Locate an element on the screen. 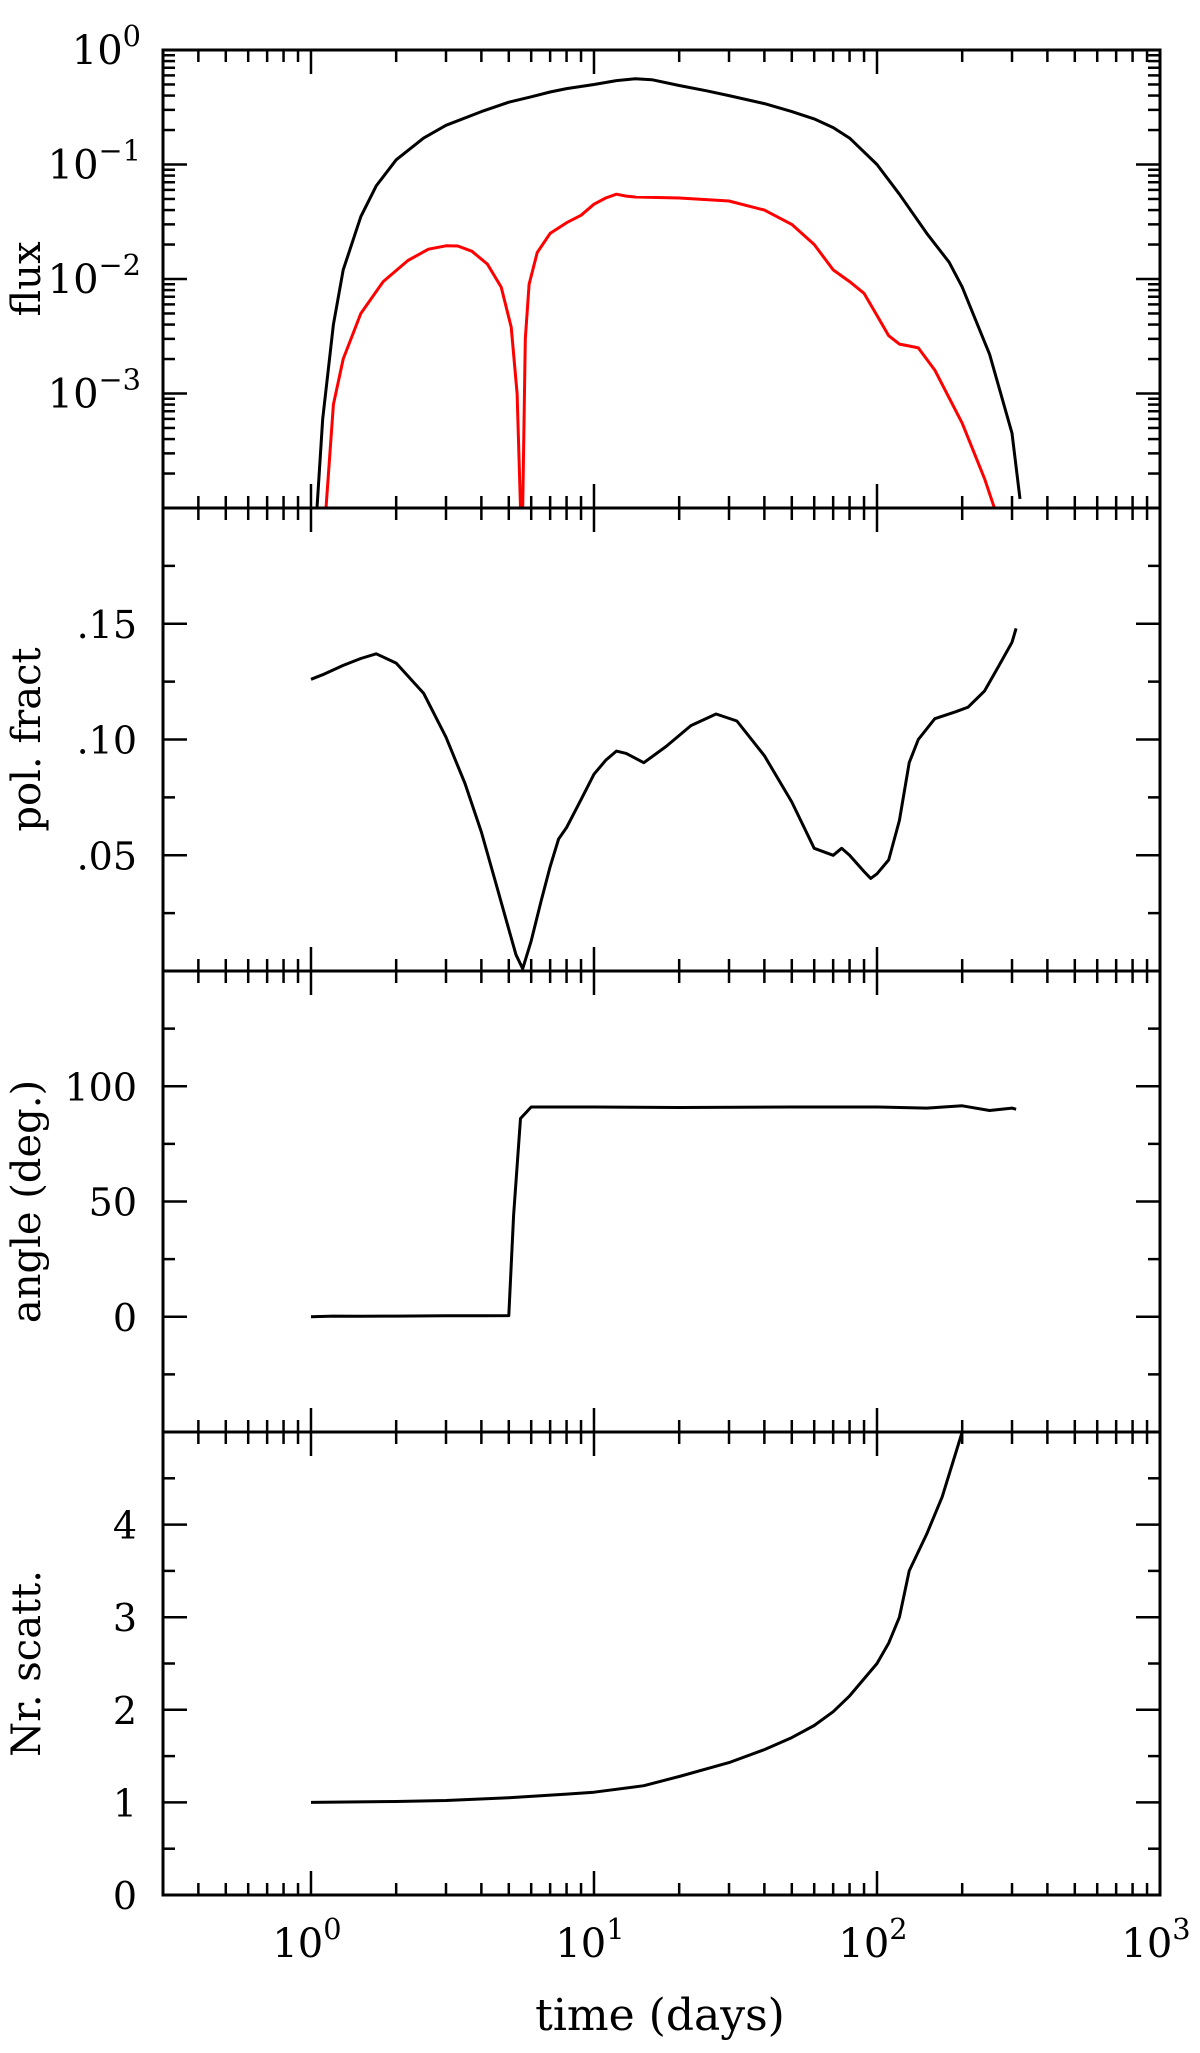 This screenshot has height=2053, width=1200. x-tick-label: 10⁰ is located at coordinates (306, 1939).